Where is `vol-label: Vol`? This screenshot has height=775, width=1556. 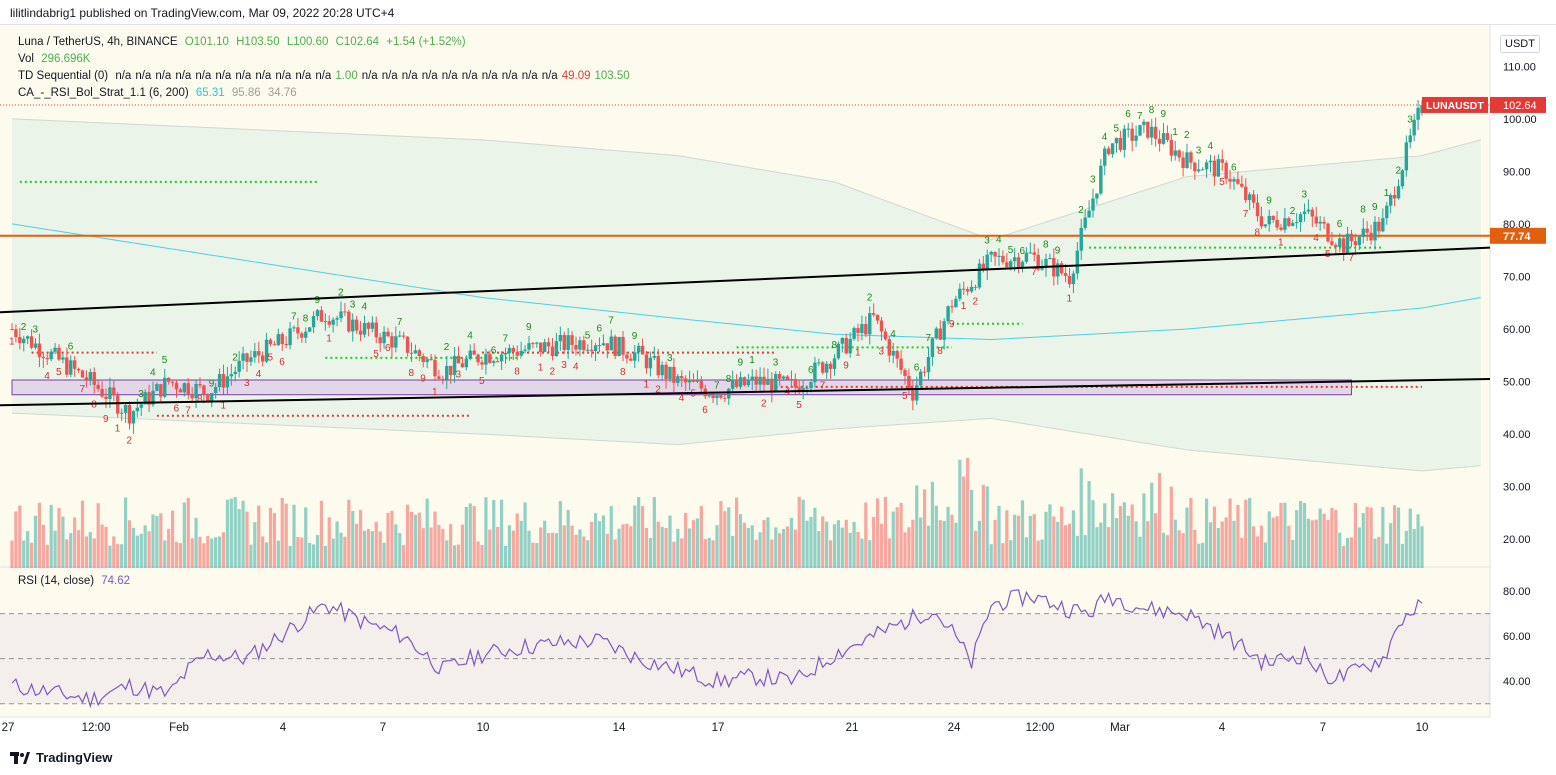 vol-label: Vol is located at coordinates (26, 59).